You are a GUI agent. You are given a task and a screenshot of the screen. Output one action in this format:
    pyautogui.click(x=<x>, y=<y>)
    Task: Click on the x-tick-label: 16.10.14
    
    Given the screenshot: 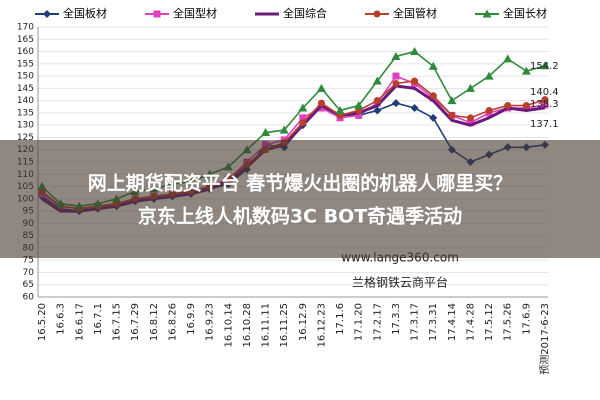 What is the action you would take?
    pyautogui.click(x=228, y=325)
    